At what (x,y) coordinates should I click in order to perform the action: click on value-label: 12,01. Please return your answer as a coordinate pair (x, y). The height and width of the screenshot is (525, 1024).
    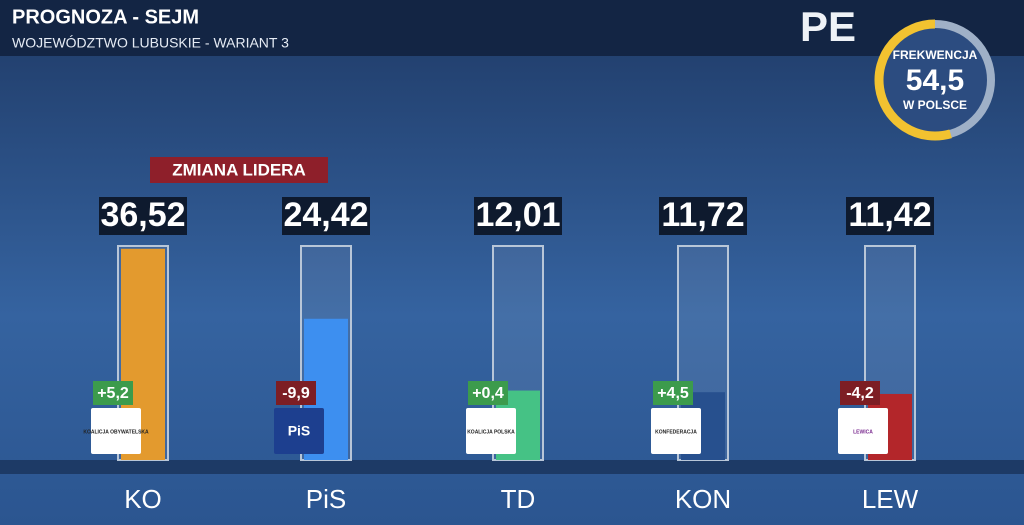
    Looking at the image, I should click on (517, 215).